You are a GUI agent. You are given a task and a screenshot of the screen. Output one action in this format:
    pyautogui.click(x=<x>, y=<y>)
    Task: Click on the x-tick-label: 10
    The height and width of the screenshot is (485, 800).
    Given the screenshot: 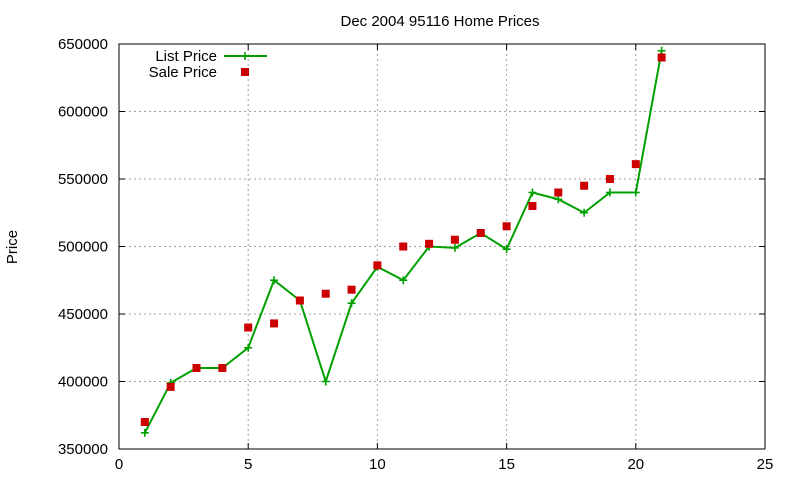 What is the action you would take?
    pyautogui.click(x=377, y=464)
    